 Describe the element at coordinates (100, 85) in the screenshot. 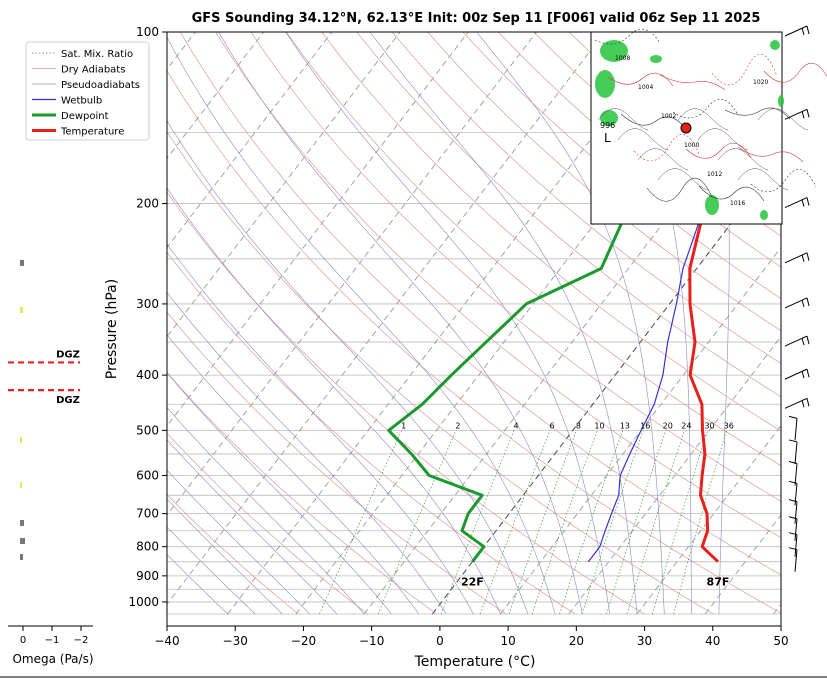

I see `legend-label: Pseudoadiabats` at that location.